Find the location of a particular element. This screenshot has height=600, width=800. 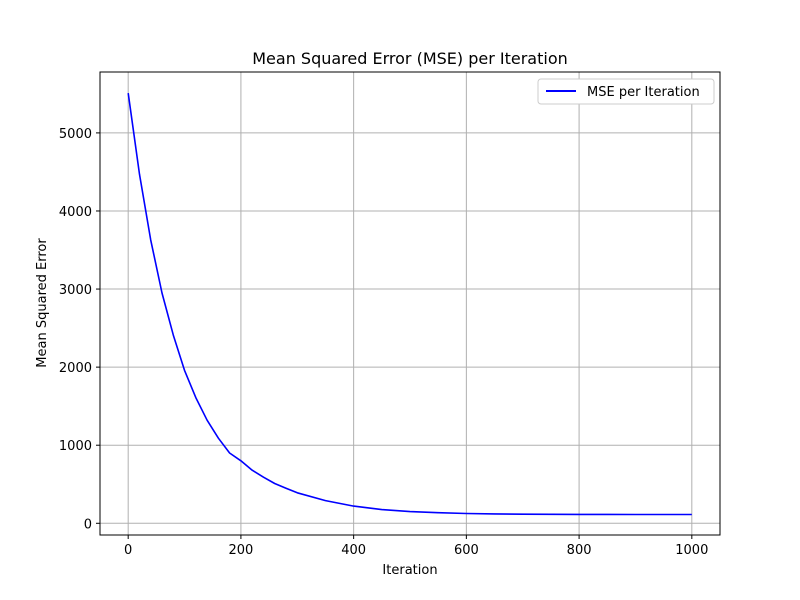

x-tick-label: 1000 is located at coordinates (691, 550).